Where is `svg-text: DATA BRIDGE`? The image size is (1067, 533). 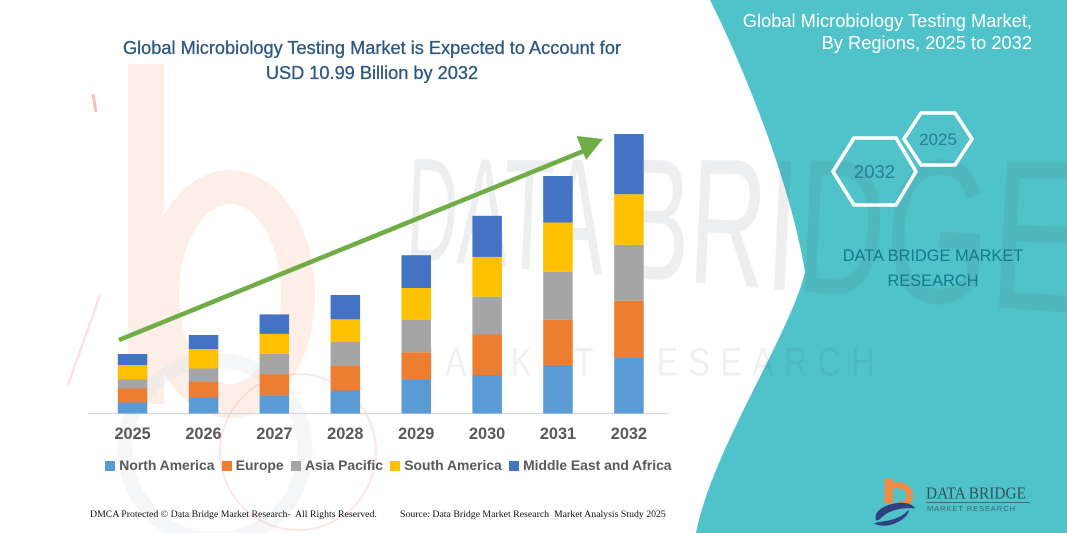
svg-text: DATA BRIDGE is located at coordinates (976, 493).